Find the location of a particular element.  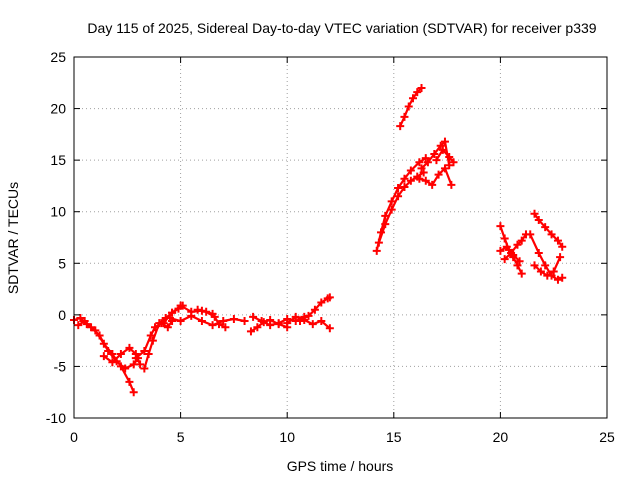

series-track-j is located at coordinates (279, 321).